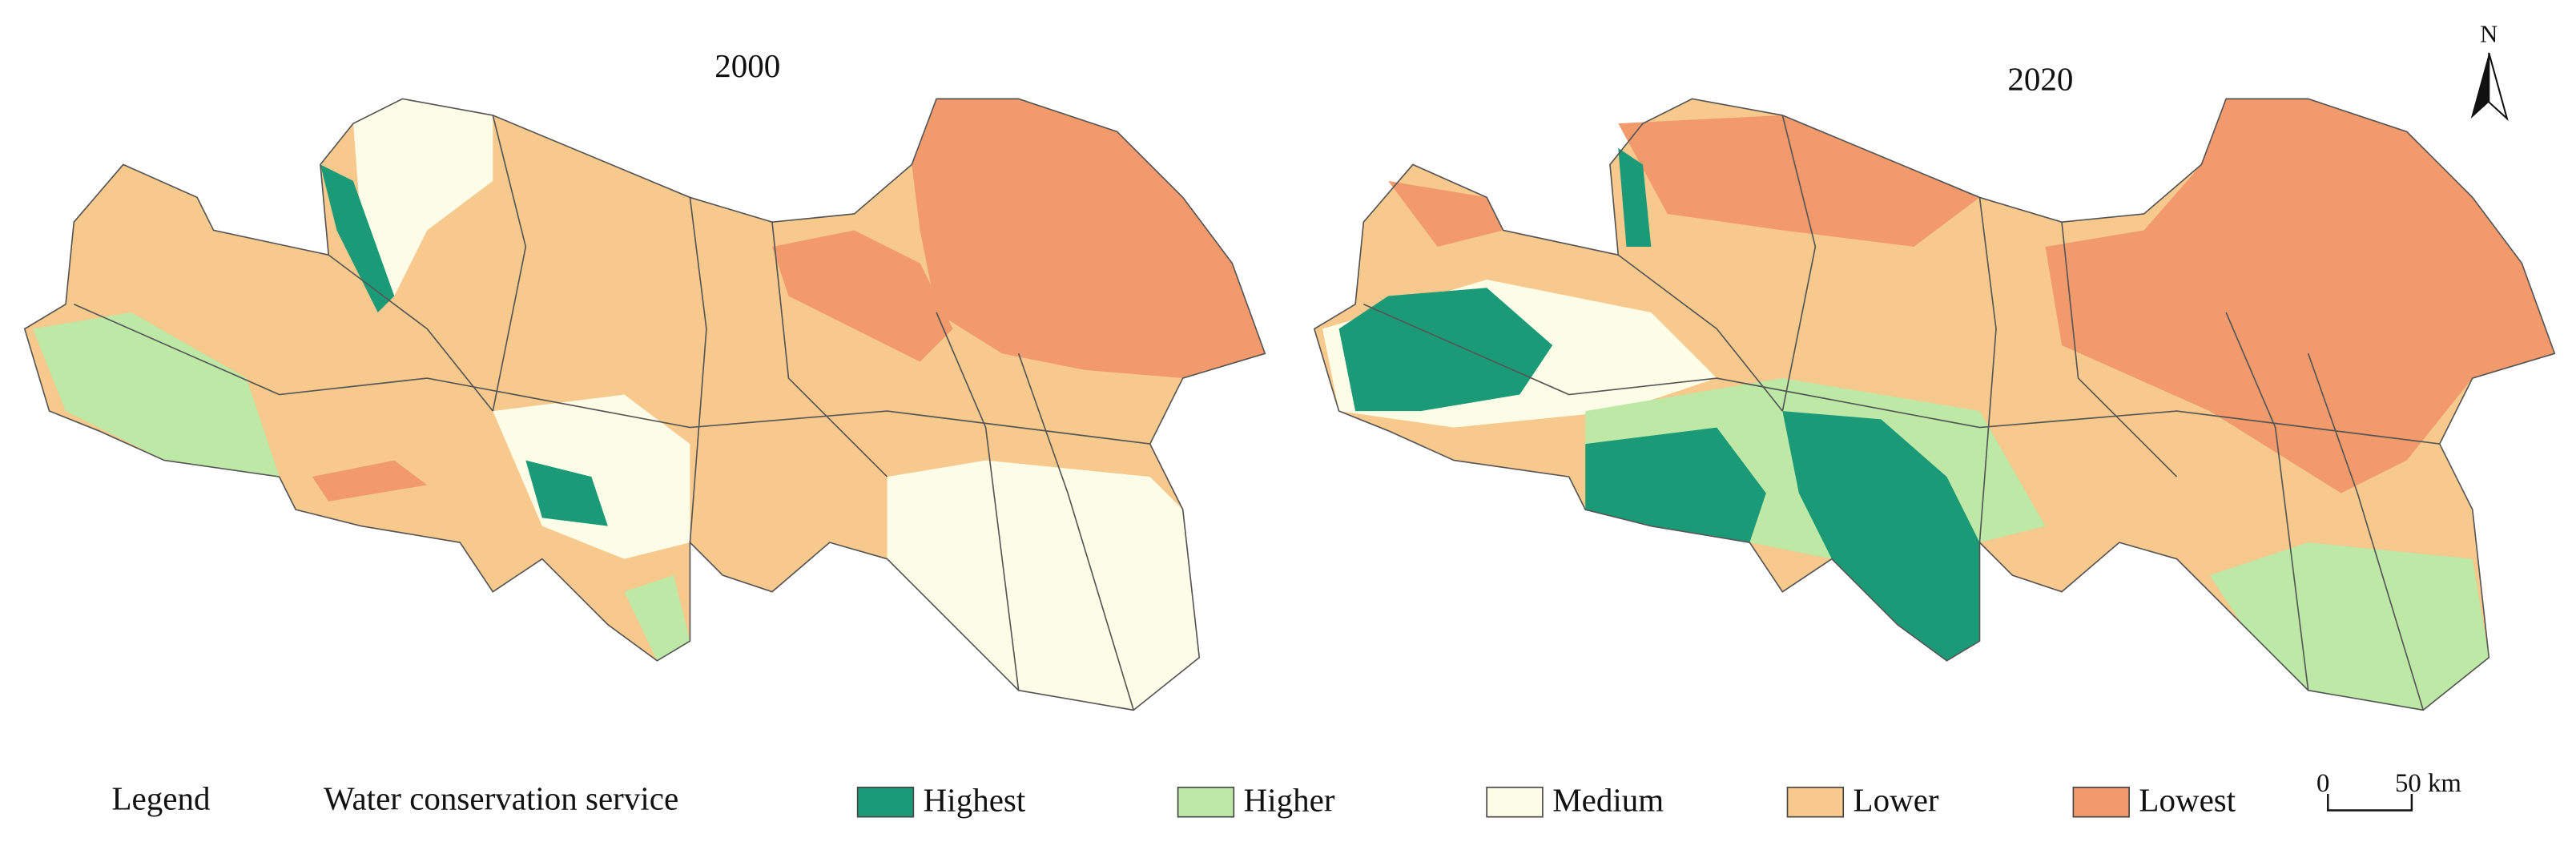 The width and height of the screenshot is (2576, 850). What do you see at coordinates (1896, 800) in the screenshot?
I see `legend-entry: Lower` at bounding box center [1896, 800].